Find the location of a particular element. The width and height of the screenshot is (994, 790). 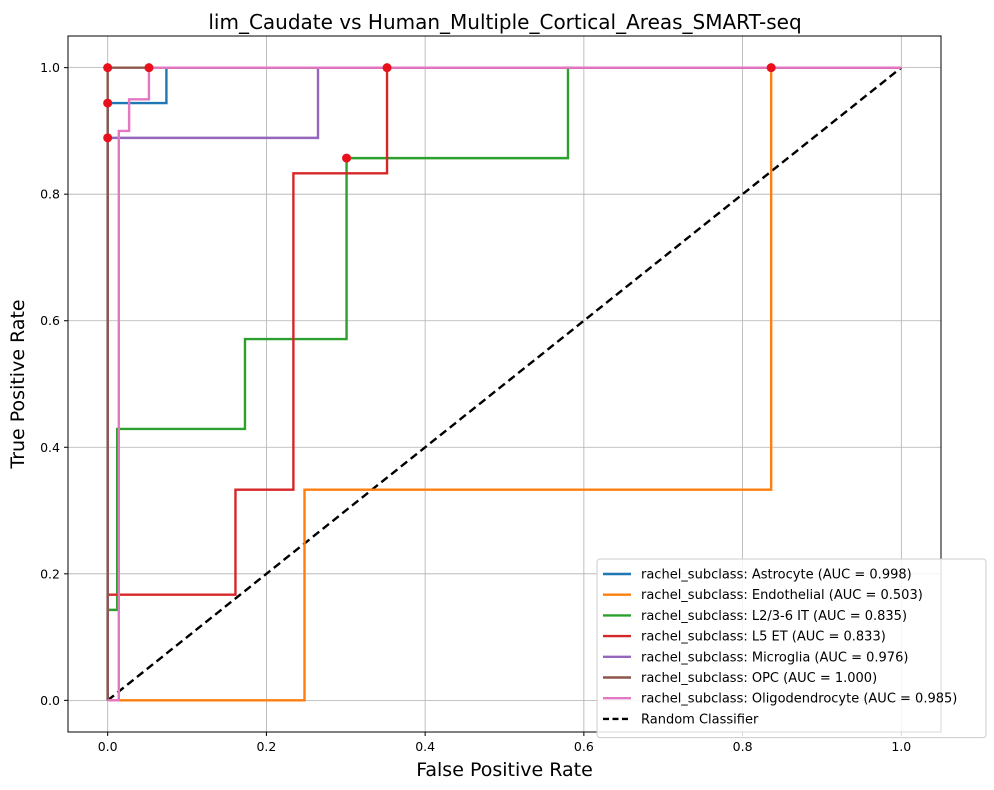

legend-label: rachel_subclass: L2/3-6 IT (AUC = 0.835) is located at coordinates (774, 616).